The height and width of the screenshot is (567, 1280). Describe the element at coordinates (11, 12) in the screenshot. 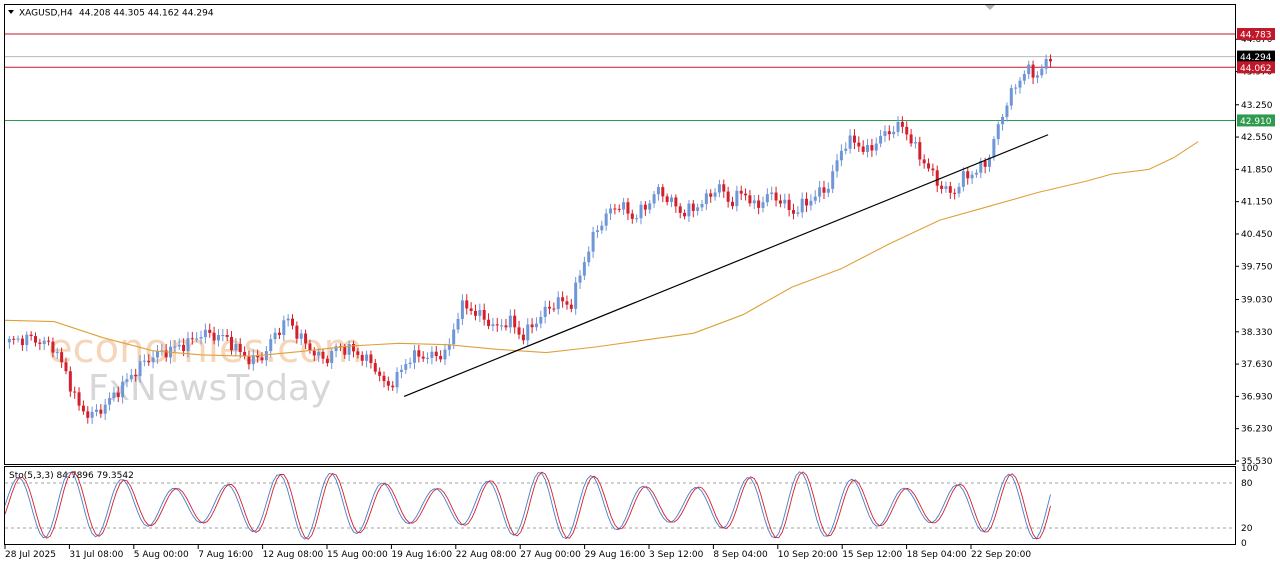

I see `chevron-down-icon` at that location.